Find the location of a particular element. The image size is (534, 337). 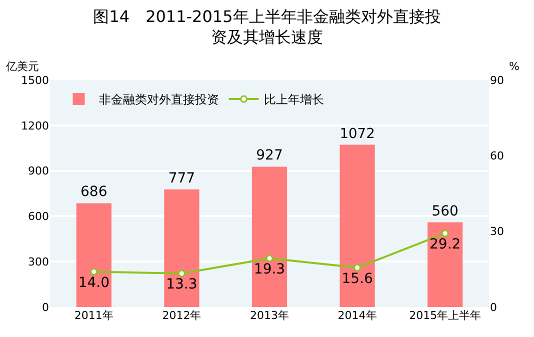

y2-tick-label: 60 is located at coordinates (497, 156).